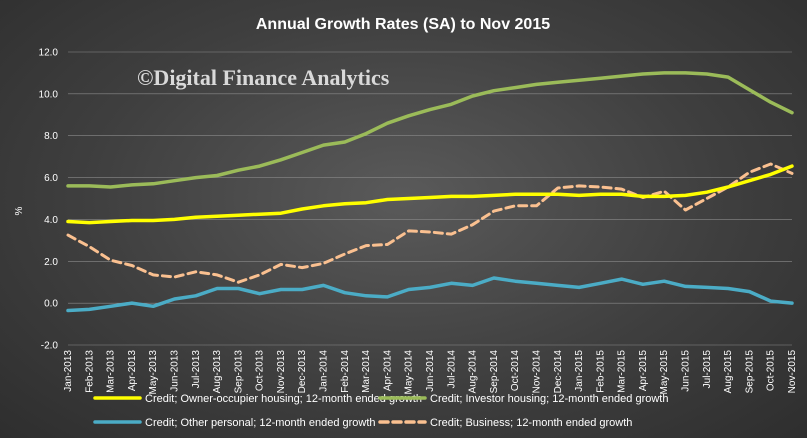  What do you see at coordinates (302, 372) in the screenshot?
I see `x-tick-label: Dec-2013` at bounding box center [302, 372].